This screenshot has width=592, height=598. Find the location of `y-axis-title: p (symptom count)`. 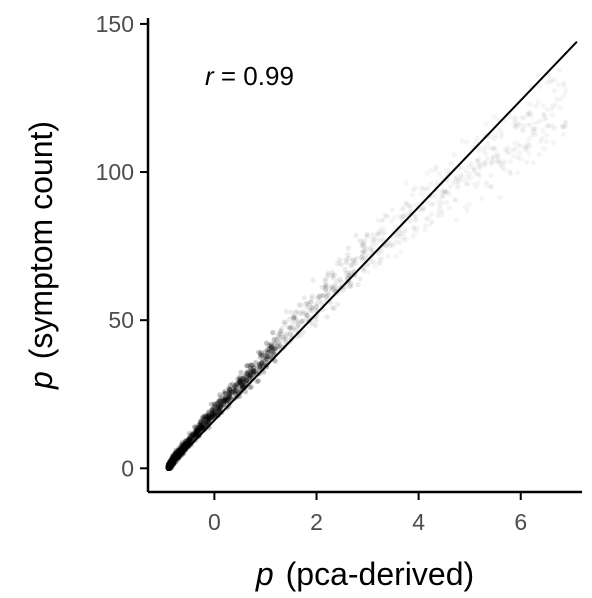

y-axis-title: p (symptom count) is located at coordinates (41, 255).